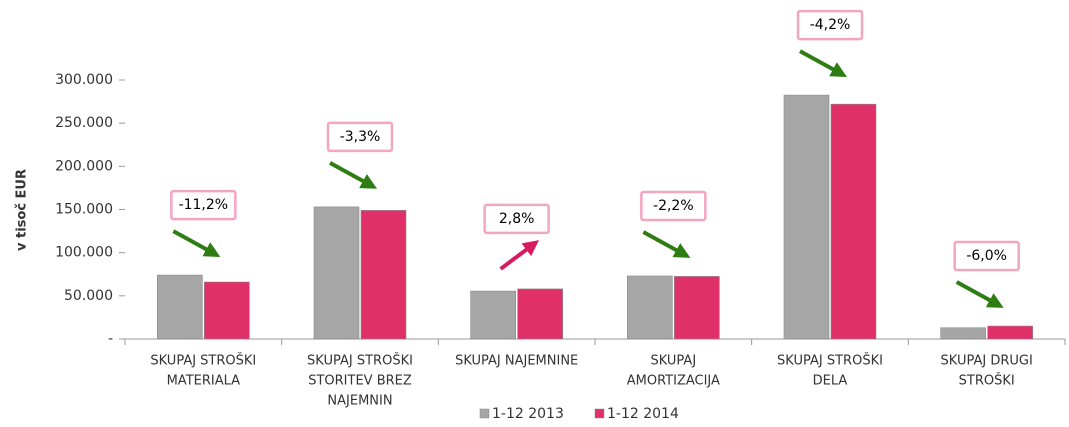  Describe the element at coordinates (987, 361) in the screenshot. I see `x-tick-label: SKUPAJ DRUGI` at that location.